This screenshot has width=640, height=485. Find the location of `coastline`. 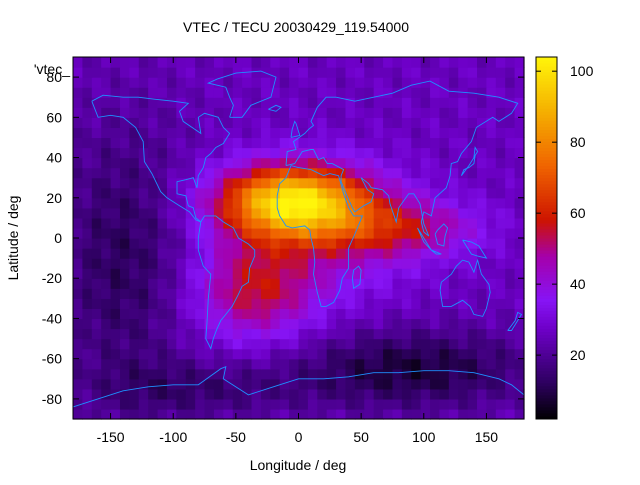

coastline is located at coordinates (295, 129).